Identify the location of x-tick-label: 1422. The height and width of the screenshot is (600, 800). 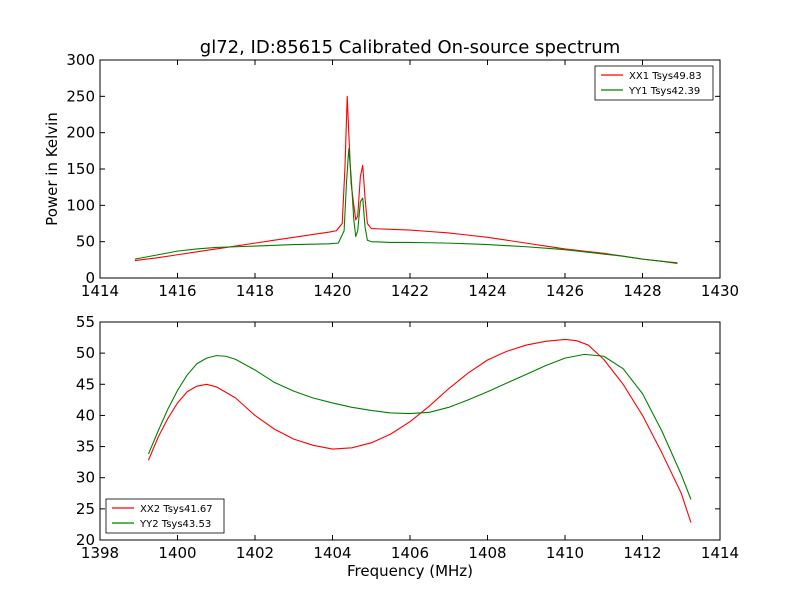
(410, 291).